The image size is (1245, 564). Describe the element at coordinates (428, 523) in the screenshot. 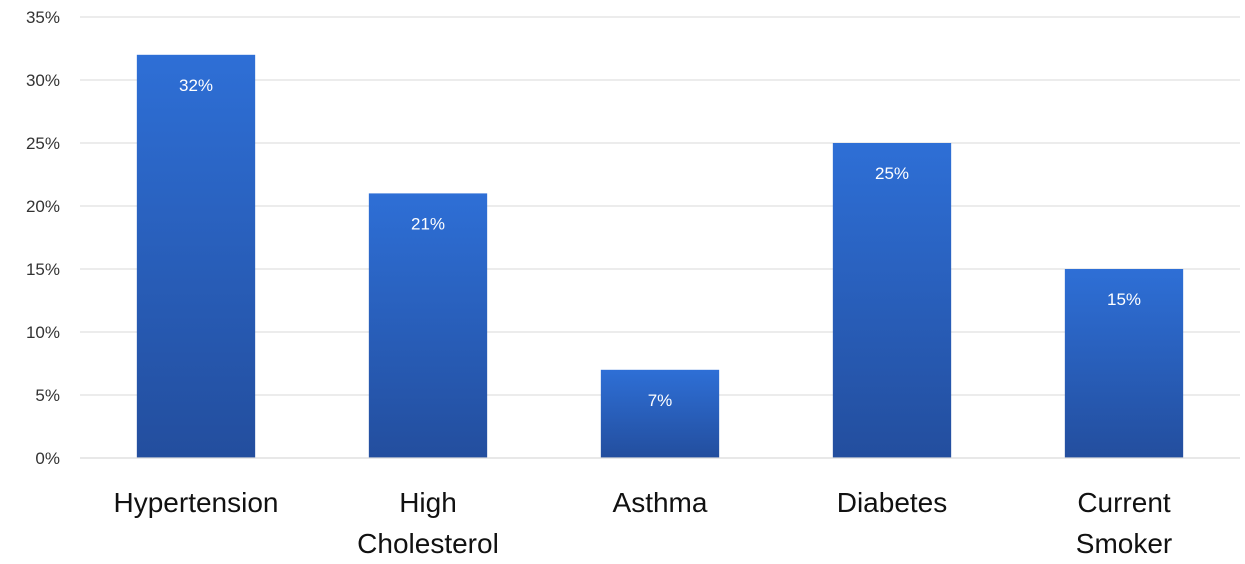

I see `x-tick-label: High Cholesterol` at that location.